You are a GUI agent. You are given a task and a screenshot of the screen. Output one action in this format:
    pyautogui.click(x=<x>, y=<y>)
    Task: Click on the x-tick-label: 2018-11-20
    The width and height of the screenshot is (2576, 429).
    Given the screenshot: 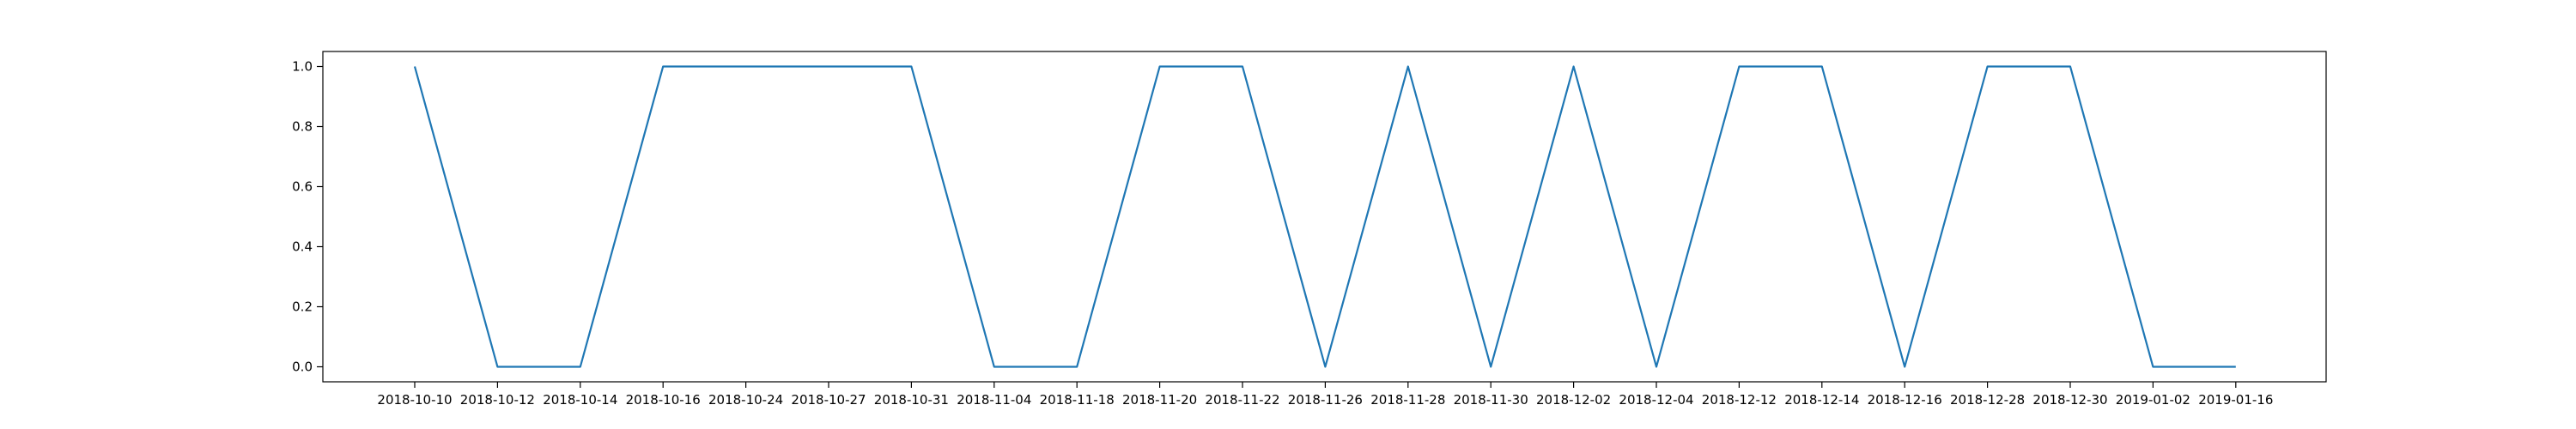 What is the action you would take?
    pyautogui.click(x=1159, y=400)
    